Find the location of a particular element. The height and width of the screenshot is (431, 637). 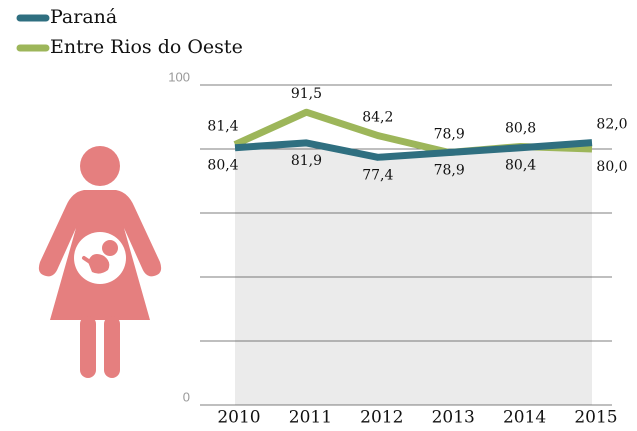

value-label: 91,5 is located at coordinates (306, 94).